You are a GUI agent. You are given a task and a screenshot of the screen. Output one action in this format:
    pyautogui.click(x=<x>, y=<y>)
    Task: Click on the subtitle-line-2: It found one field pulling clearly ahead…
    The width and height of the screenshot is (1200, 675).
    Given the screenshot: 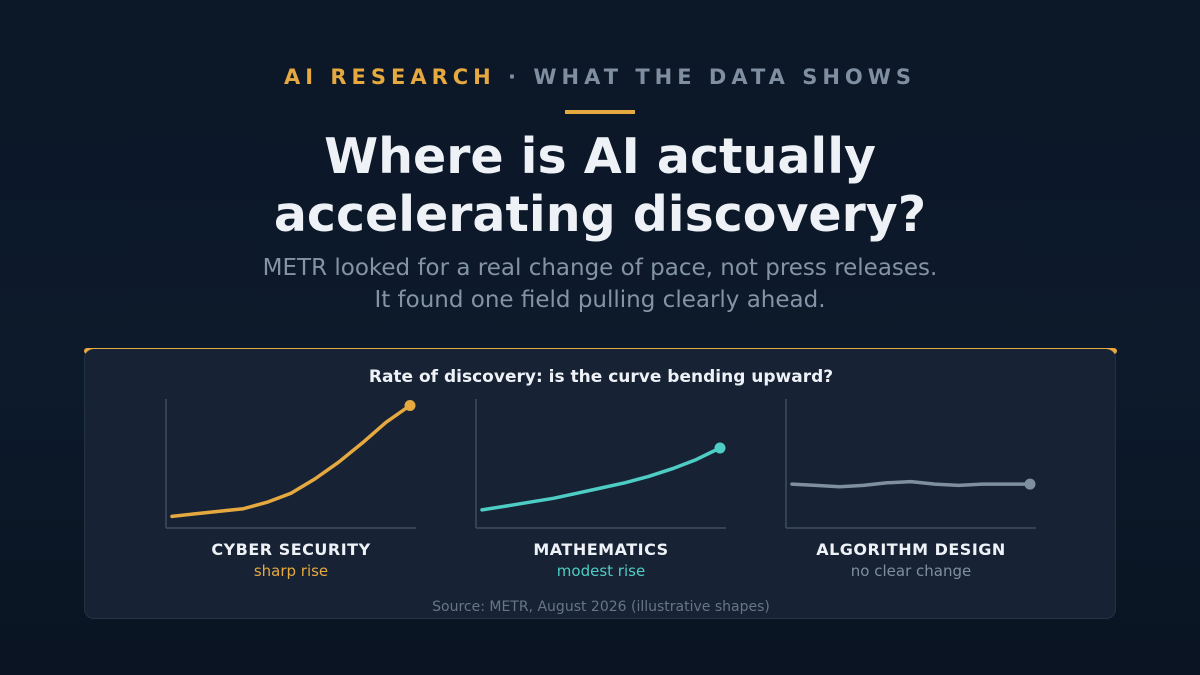 What is the action you would take?
    pyautogui.click(x=600, y=300)
    